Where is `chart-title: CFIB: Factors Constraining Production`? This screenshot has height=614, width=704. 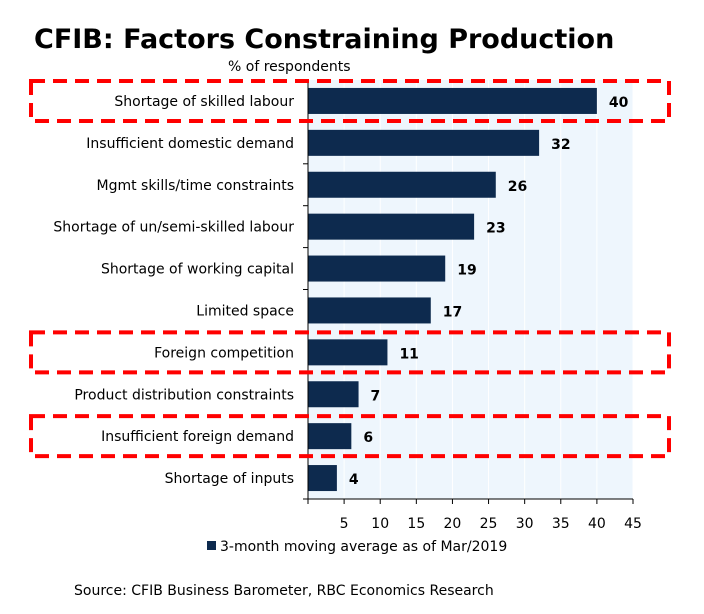 chart-title: CFIB: Factors Constraining Production is located at coordinates (324, 39).